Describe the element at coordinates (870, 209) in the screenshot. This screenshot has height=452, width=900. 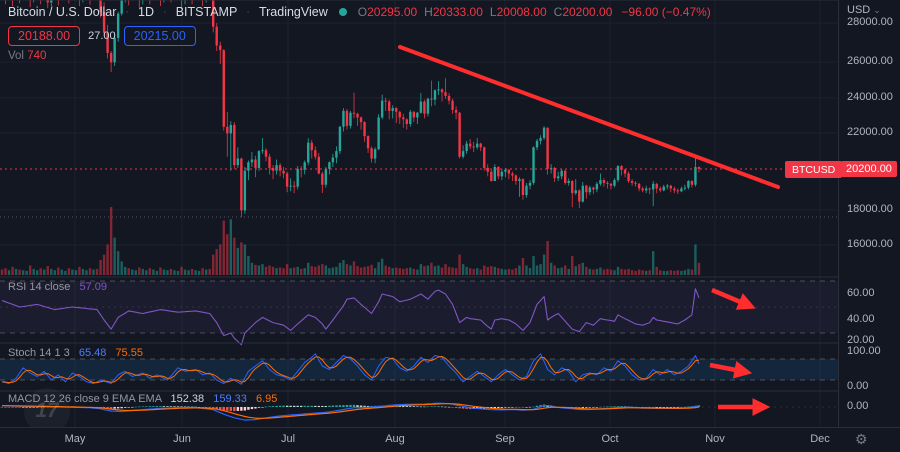
I see `price-axis-label: 18000.00` at that location.